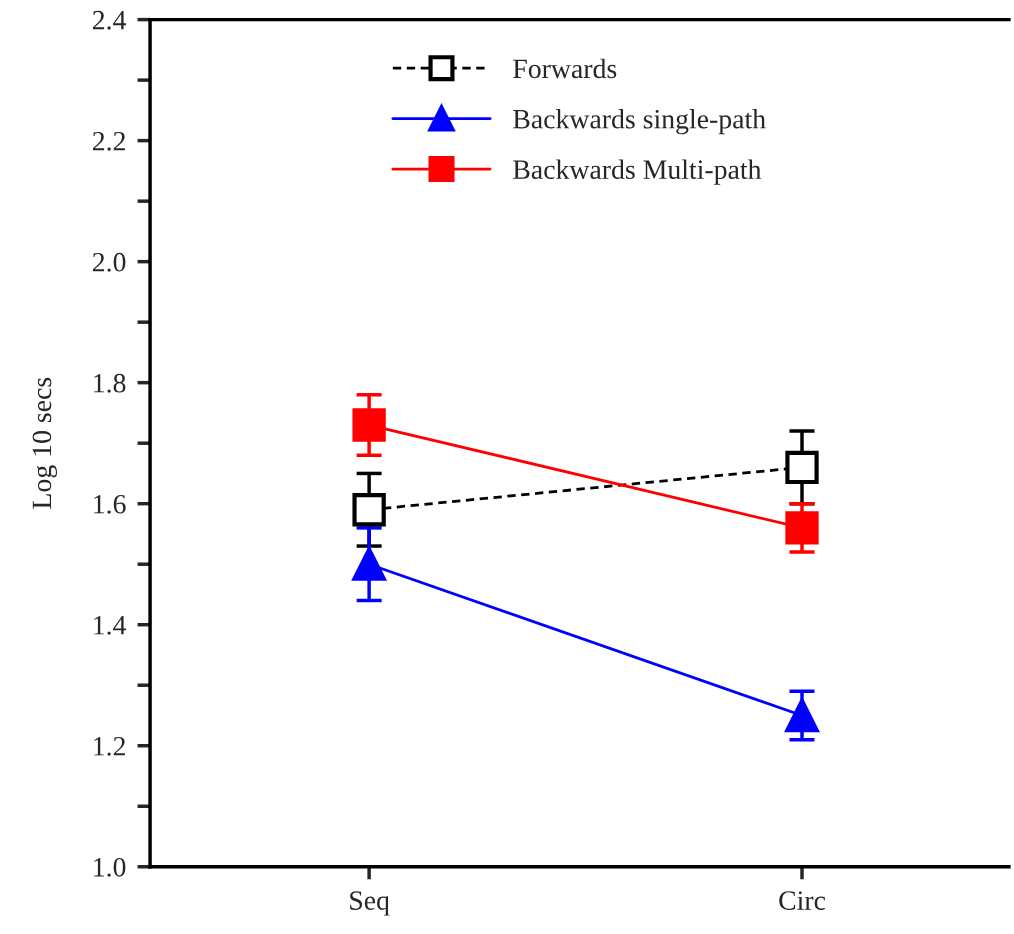 This screenshot has height=934, width=1014. Describe the element at coordinates (110, 504) in the screenshot. I see `y-tick-label: 1.6` at that location.